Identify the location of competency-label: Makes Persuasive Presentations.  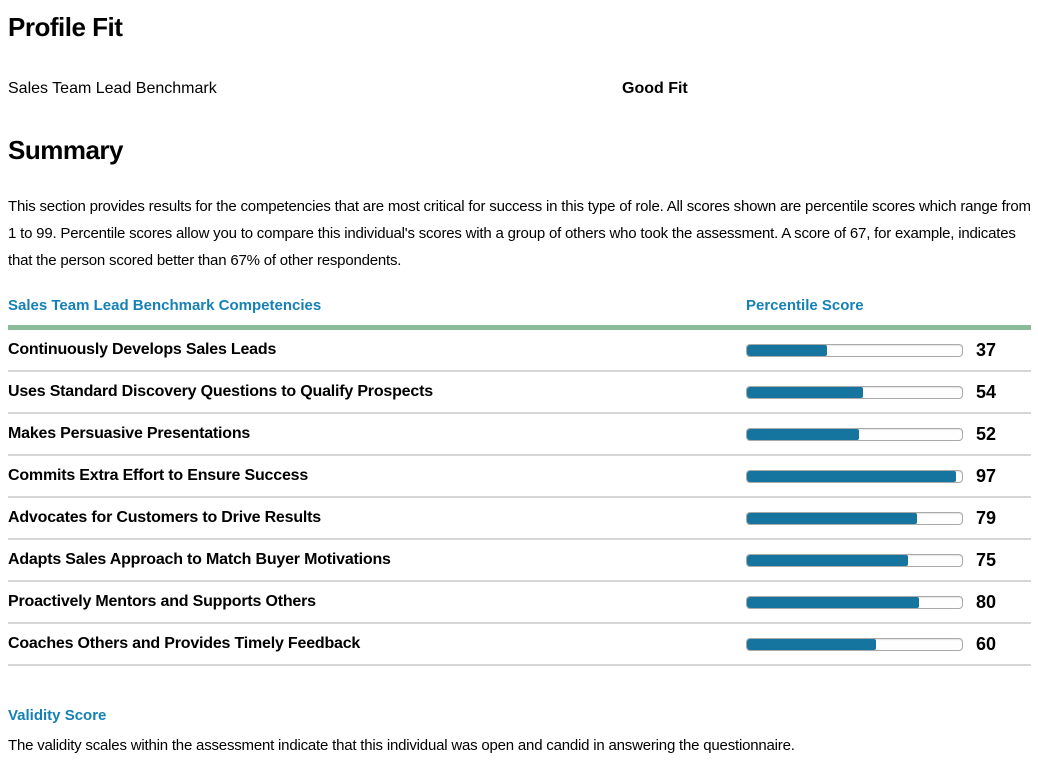
(129, 433).